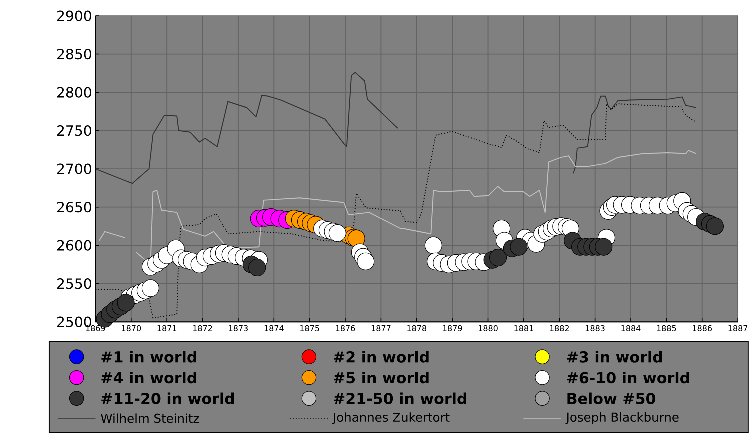 Image resolution: width=756 pixels, height=438 pixels. What do you see at coordinates (132, 328) in the screenshot?
I see `x-tick-label: 1870` at bounding box center [132, 328].